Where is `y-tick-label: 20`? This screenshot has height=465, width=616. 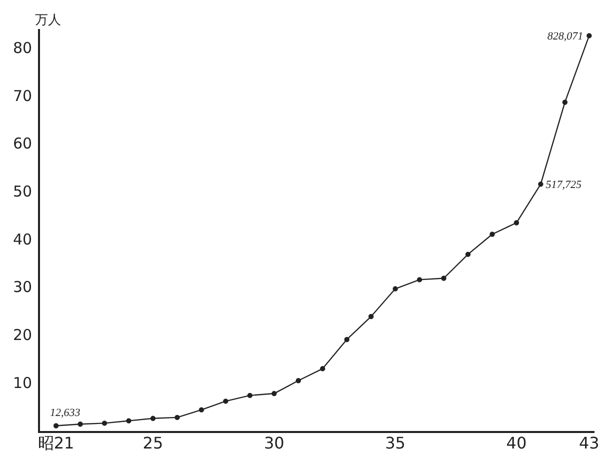
y-tick-label: 20 is located at coordinates (22, 335).